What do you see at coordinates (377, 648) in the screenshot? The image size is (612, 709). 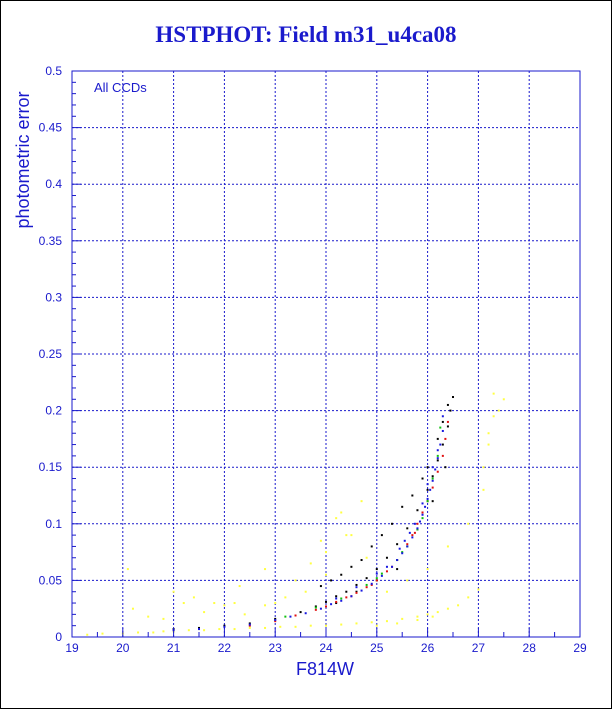 I see `x-tick-label: 25` at bounding box center [377, 648].